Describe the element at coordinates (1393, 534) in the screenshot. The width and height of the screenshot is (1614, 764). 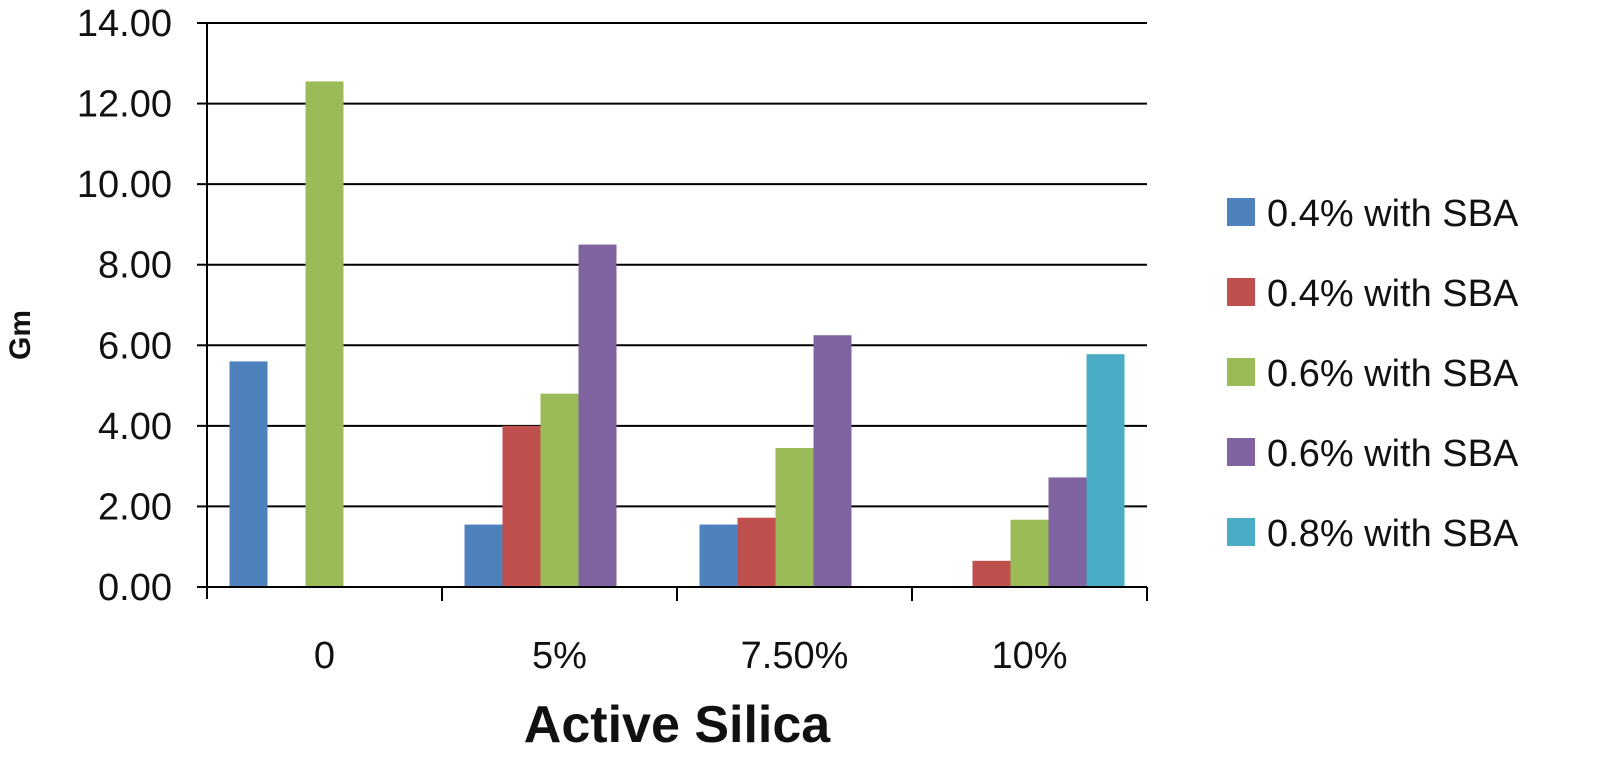
I see `legend-label: 0.8% with SBA` at that location.